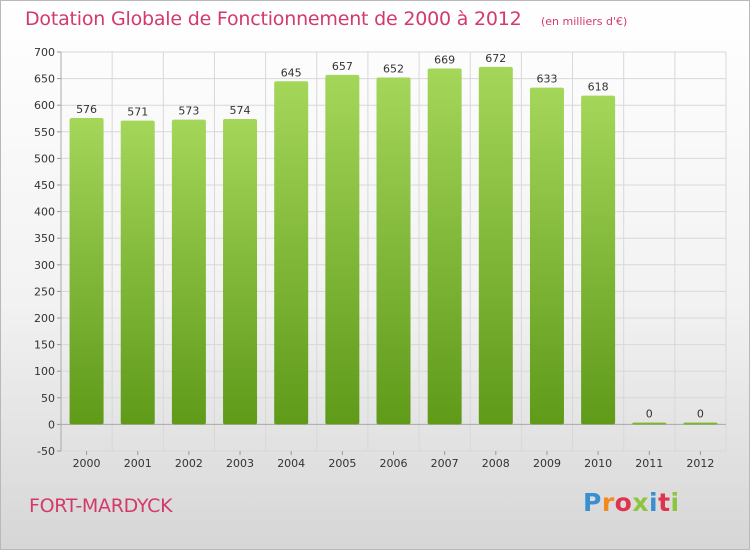 This screenshot has width=750, height=551. Describe the element at coordinates (547, 463) in the screenshot. I see `x-tick-label: 2009` at that location.